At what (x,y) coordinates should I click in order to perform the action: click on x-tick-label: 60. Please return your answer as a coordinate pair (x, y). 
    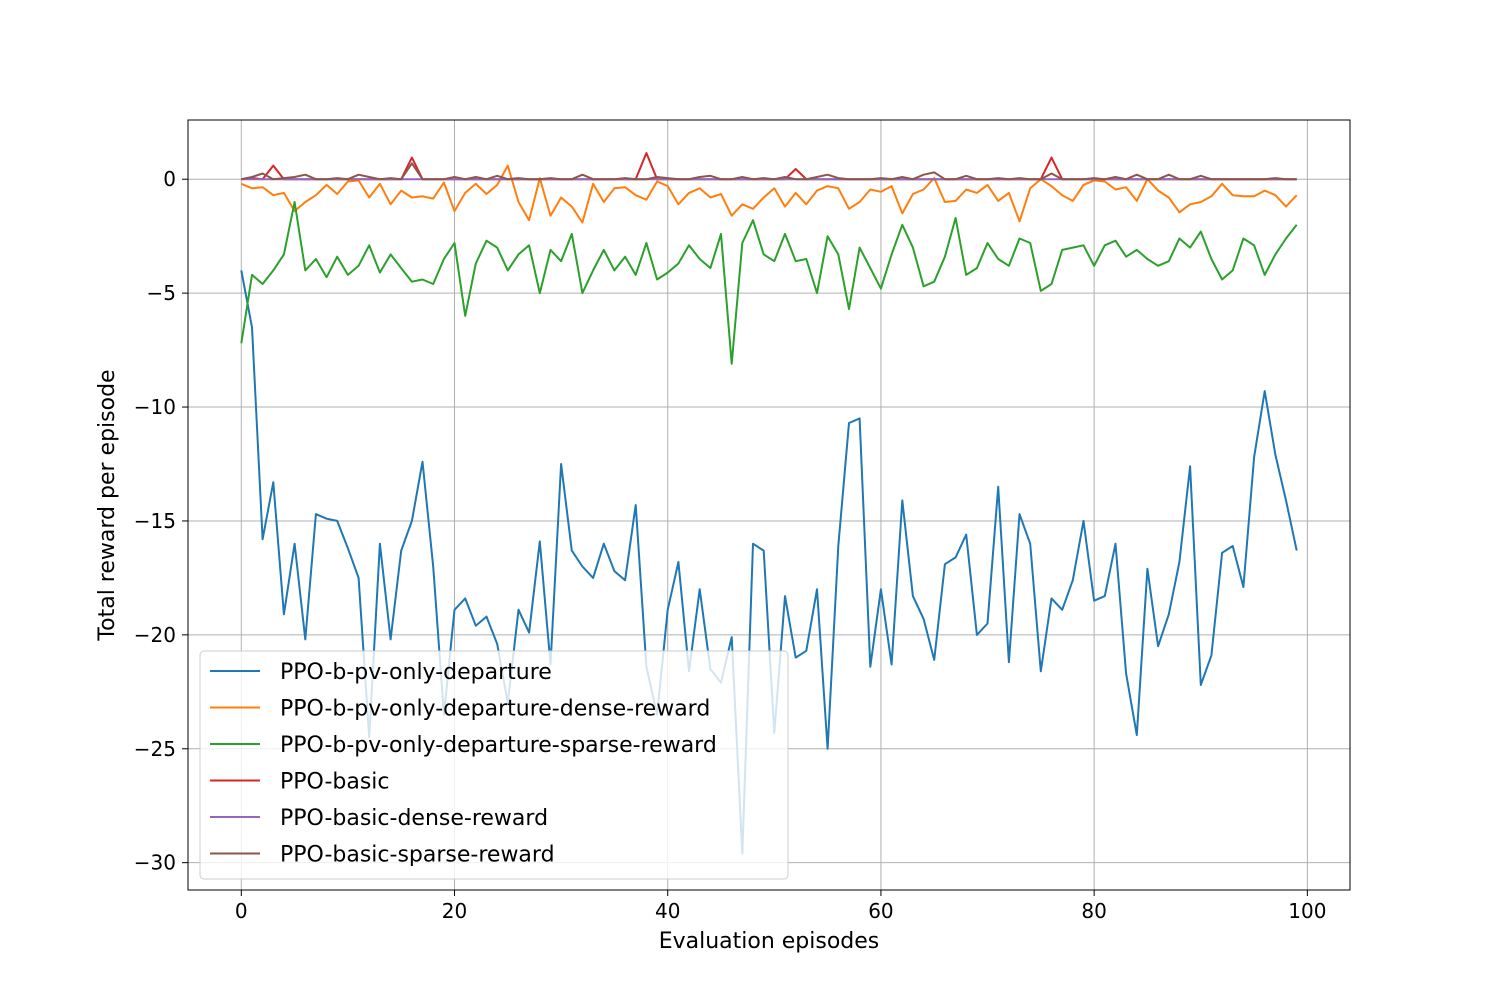
    Looking at the image, I should click on (880, 911).